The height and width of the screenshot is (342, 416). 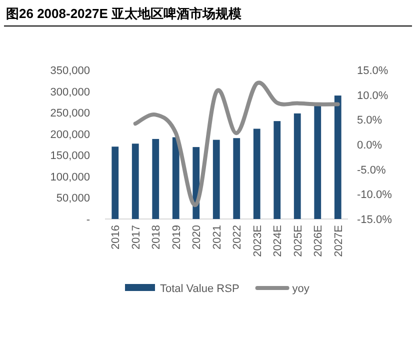 What do you see at coordinates (374, 195) in the screenshot?
I see `y2-tick-label: -10.0%` at bounding box center [374, 195].